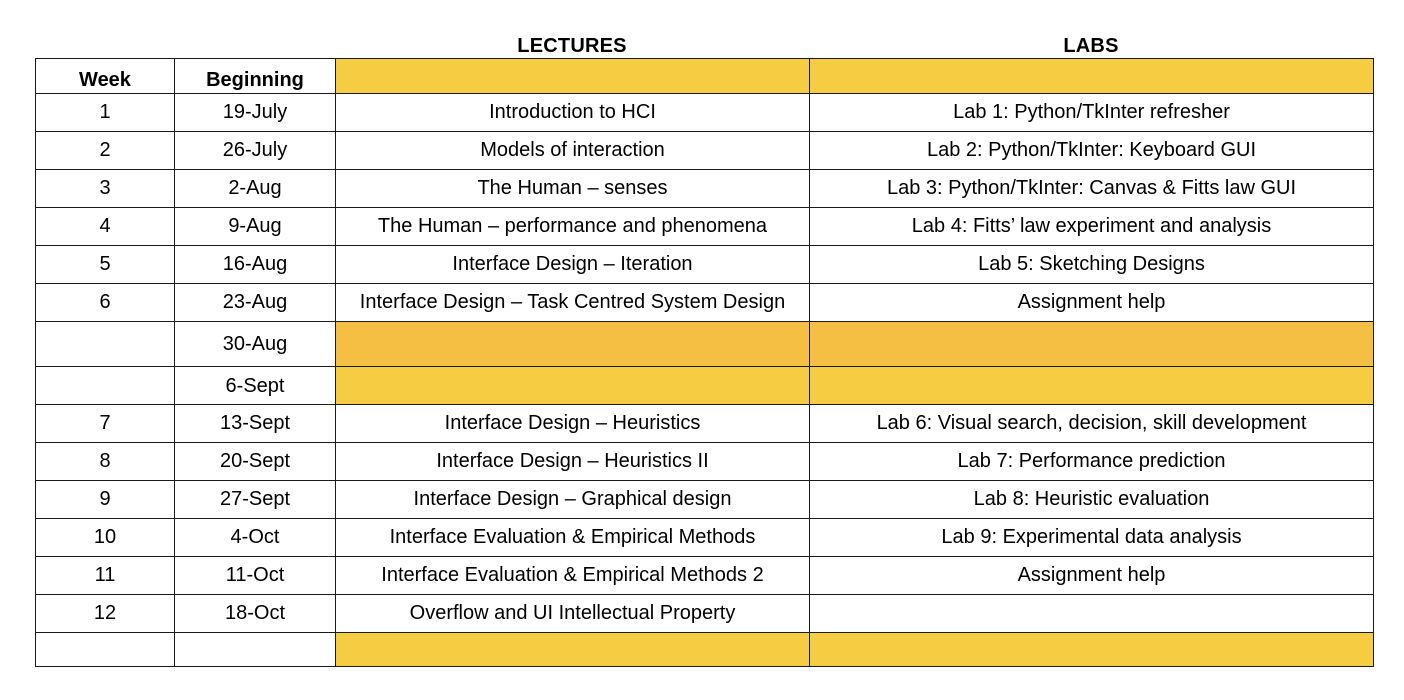  Describe the element at coordinates (572, 150) in the screenshot. I see `lecture-cell: Models of interaction` at that location.